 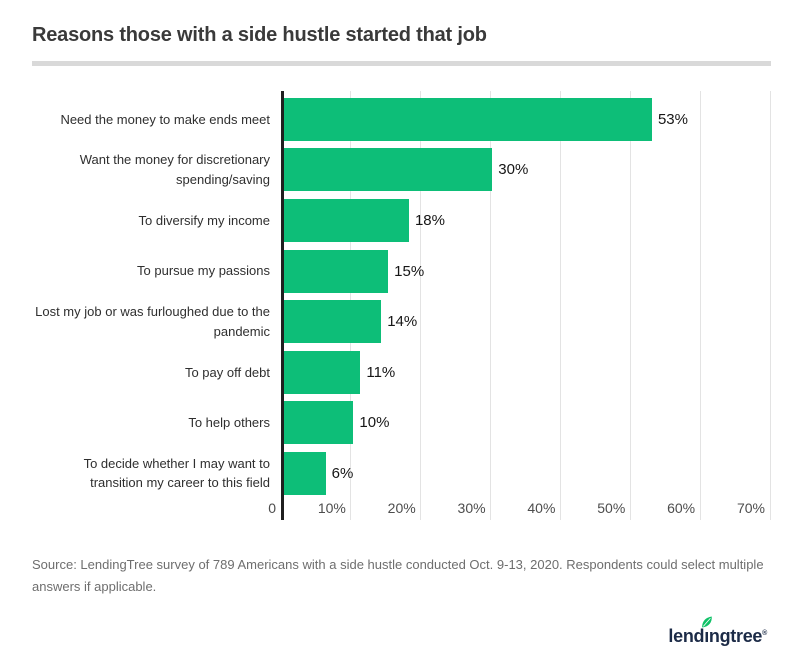 What do you see at coordinates (227, 372) in the screenshot?
I see `category-label: To pay off debt` at bounding box center [227, 372].